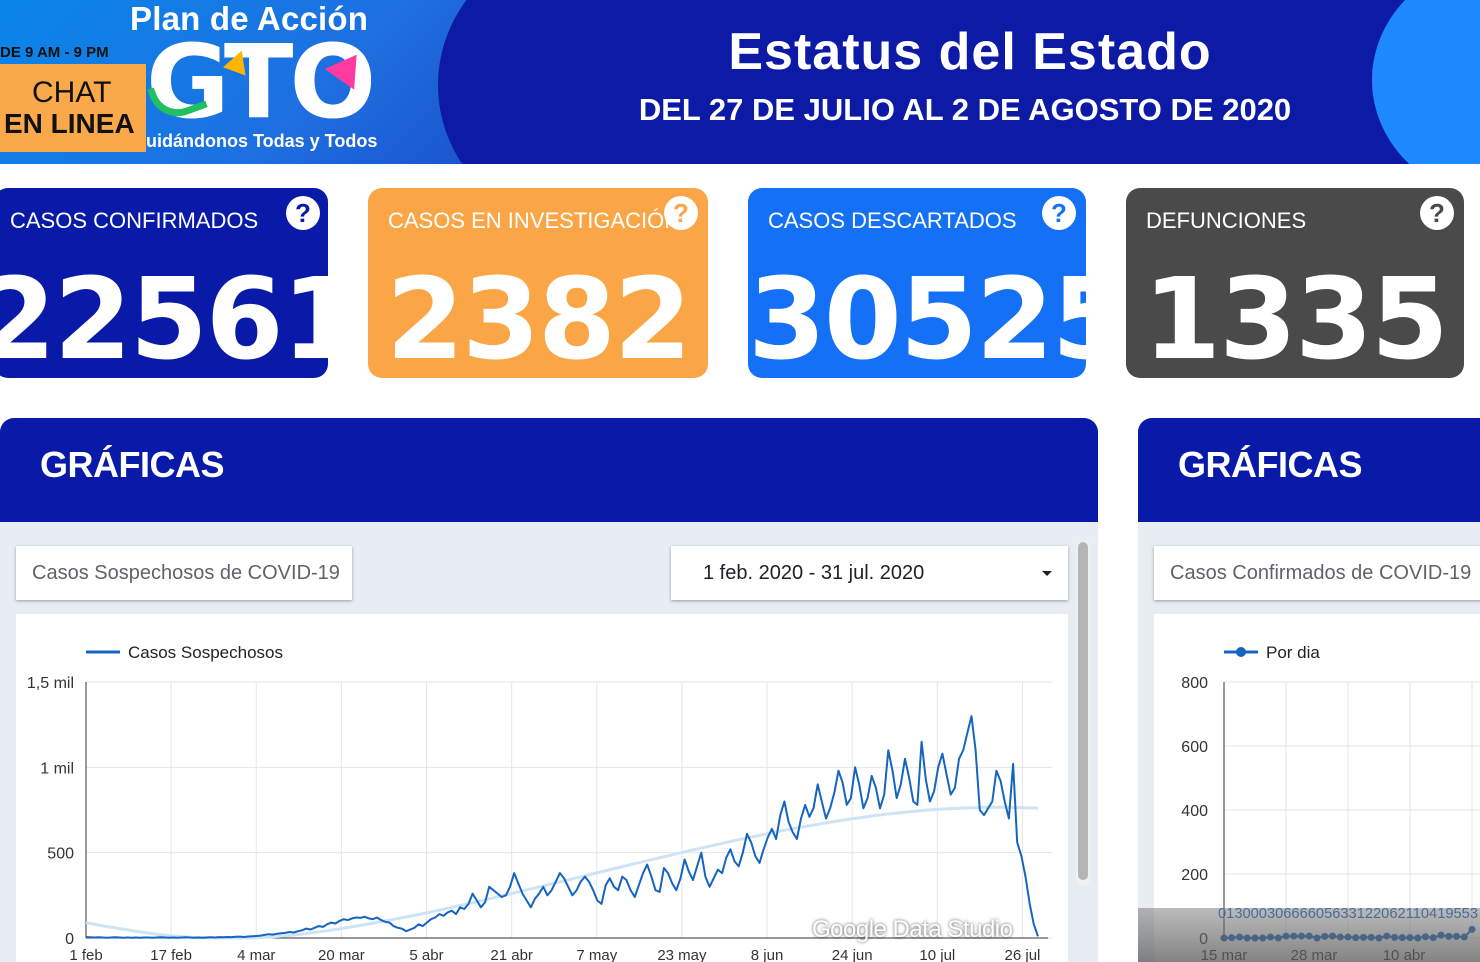 The image size is (1480, 962). Describe the element at coordinates (970, 52) in the screenshot. I see `page-title: Estatus del Estado` at that location.